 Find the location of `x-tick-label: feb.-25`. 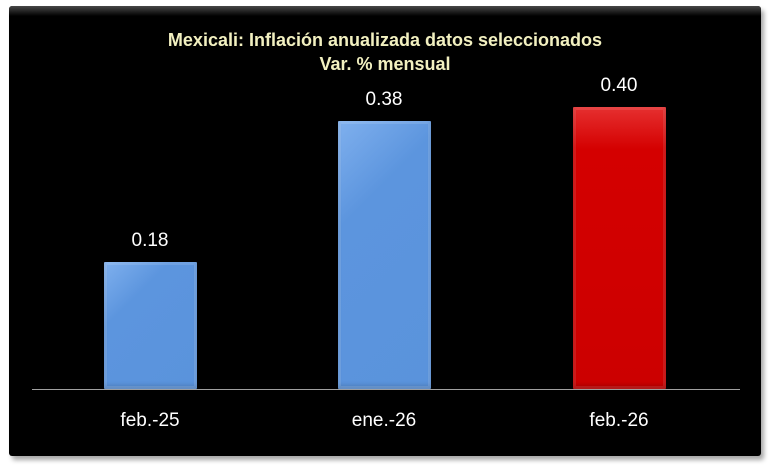

x-tick-label: feb.-25 is located at coordinates (150, 420).